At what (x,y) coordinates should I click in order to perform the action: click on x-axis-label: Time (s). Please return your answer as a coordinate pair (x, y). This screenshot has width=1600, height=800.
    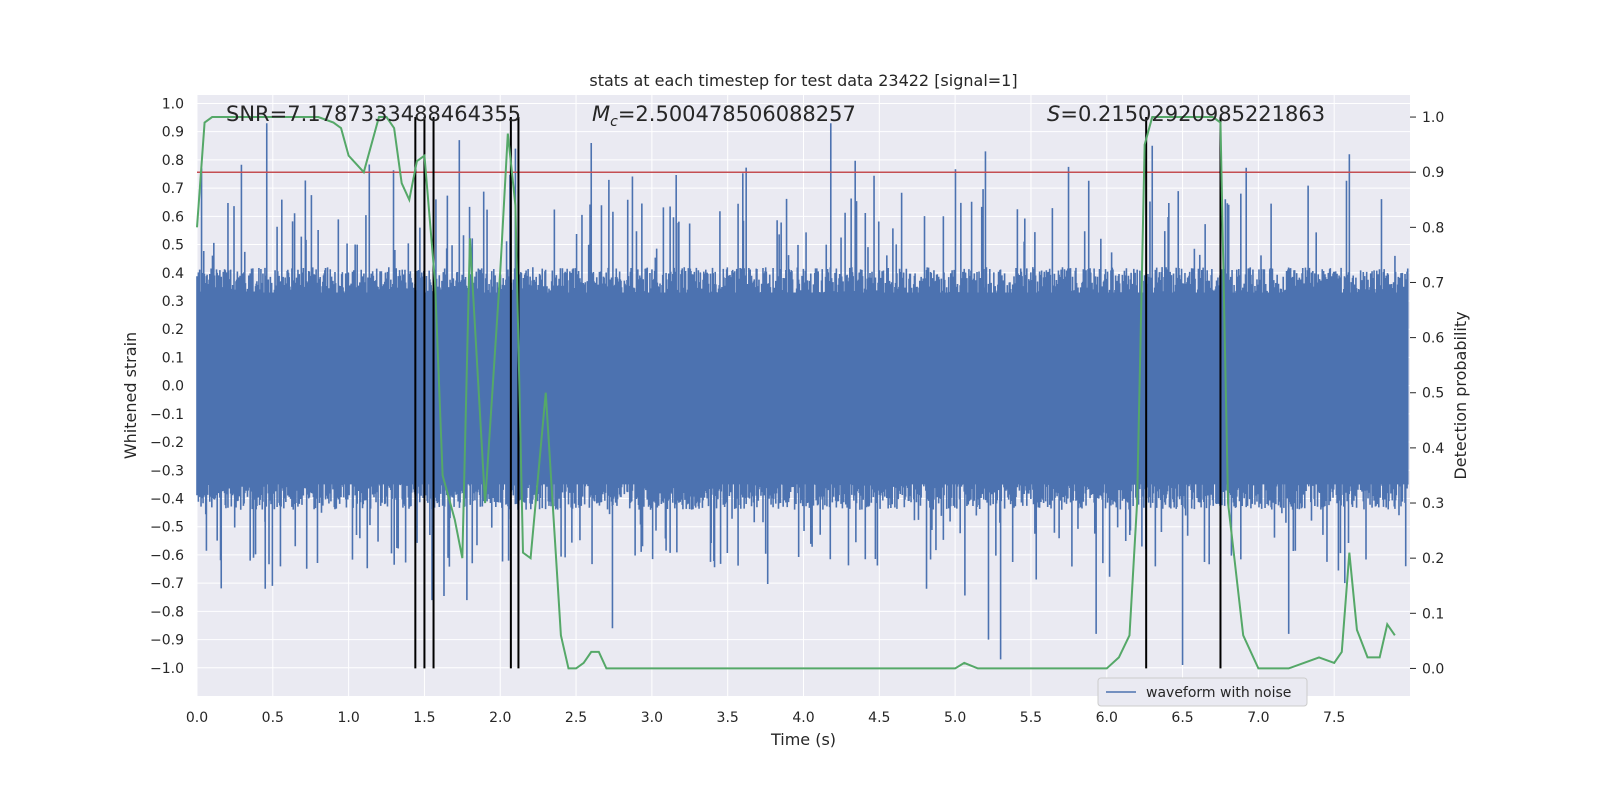
    Looking at the image, I should click on (803, 739).